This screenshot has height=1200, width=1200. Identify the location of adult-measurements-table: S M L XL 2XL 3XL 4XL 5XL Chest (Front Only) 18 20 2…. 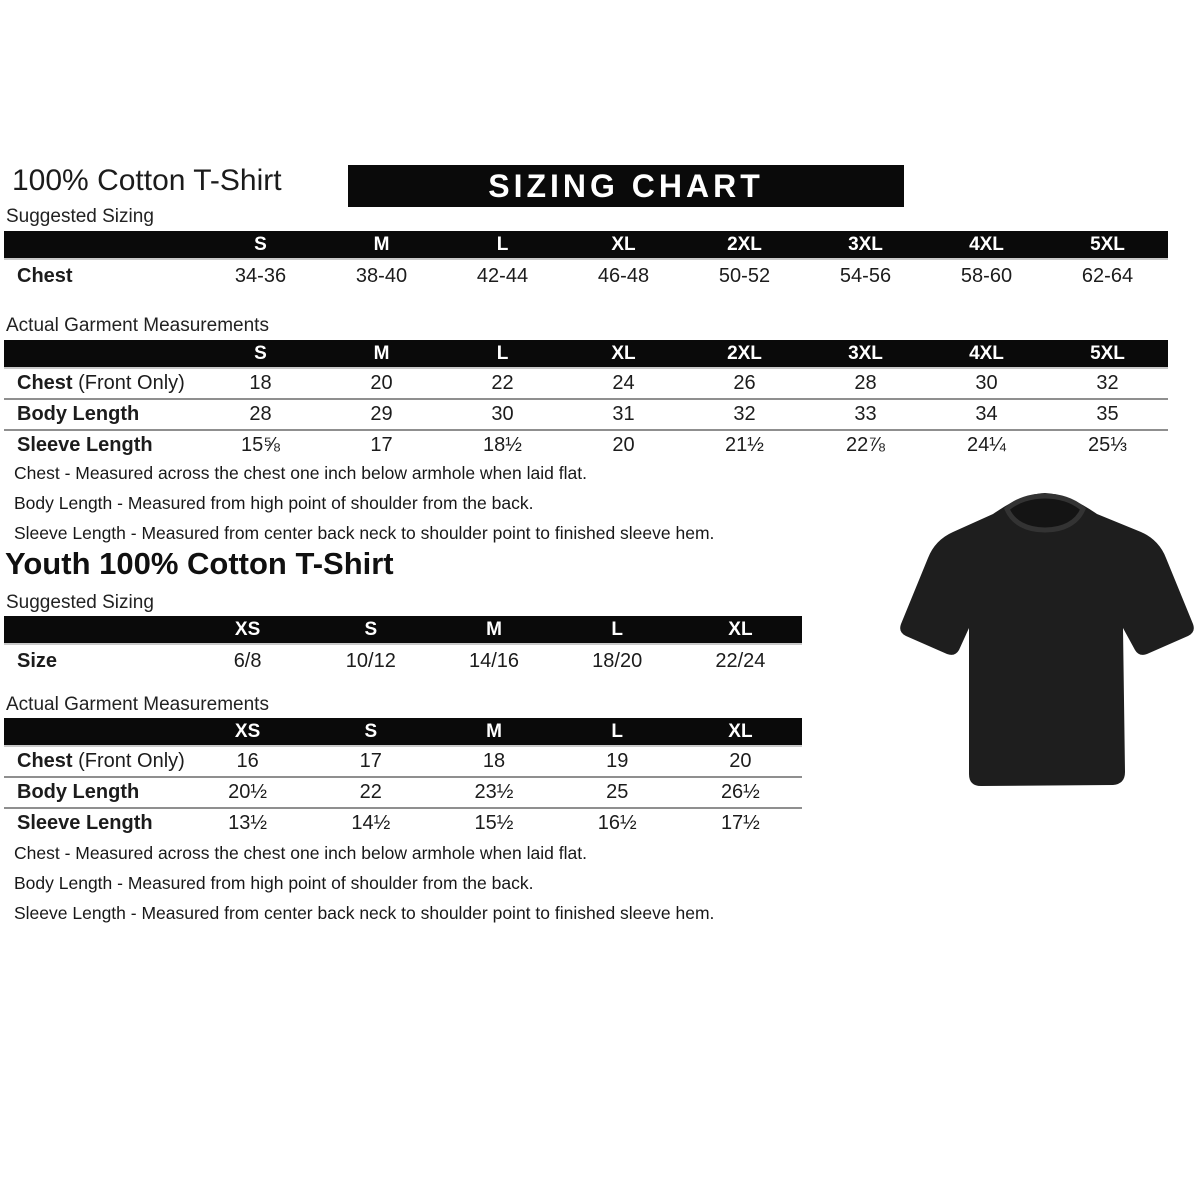
(586, 400).